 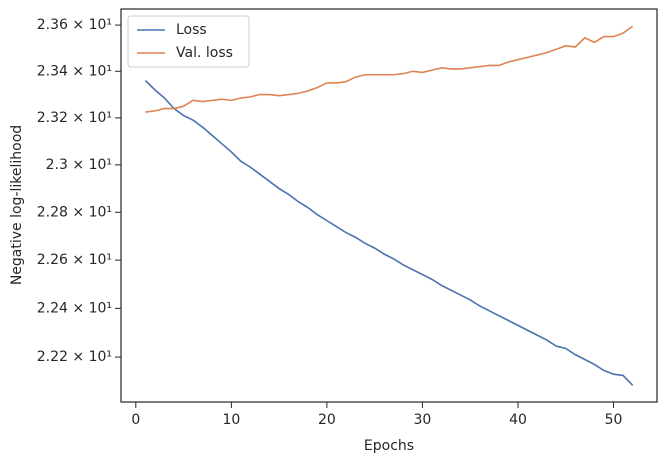 What do you see at coordinates (74, 212) in the screenshot?
I see `y-tick-label: 2.28 × 10¹` at bounding box center [74, 212].